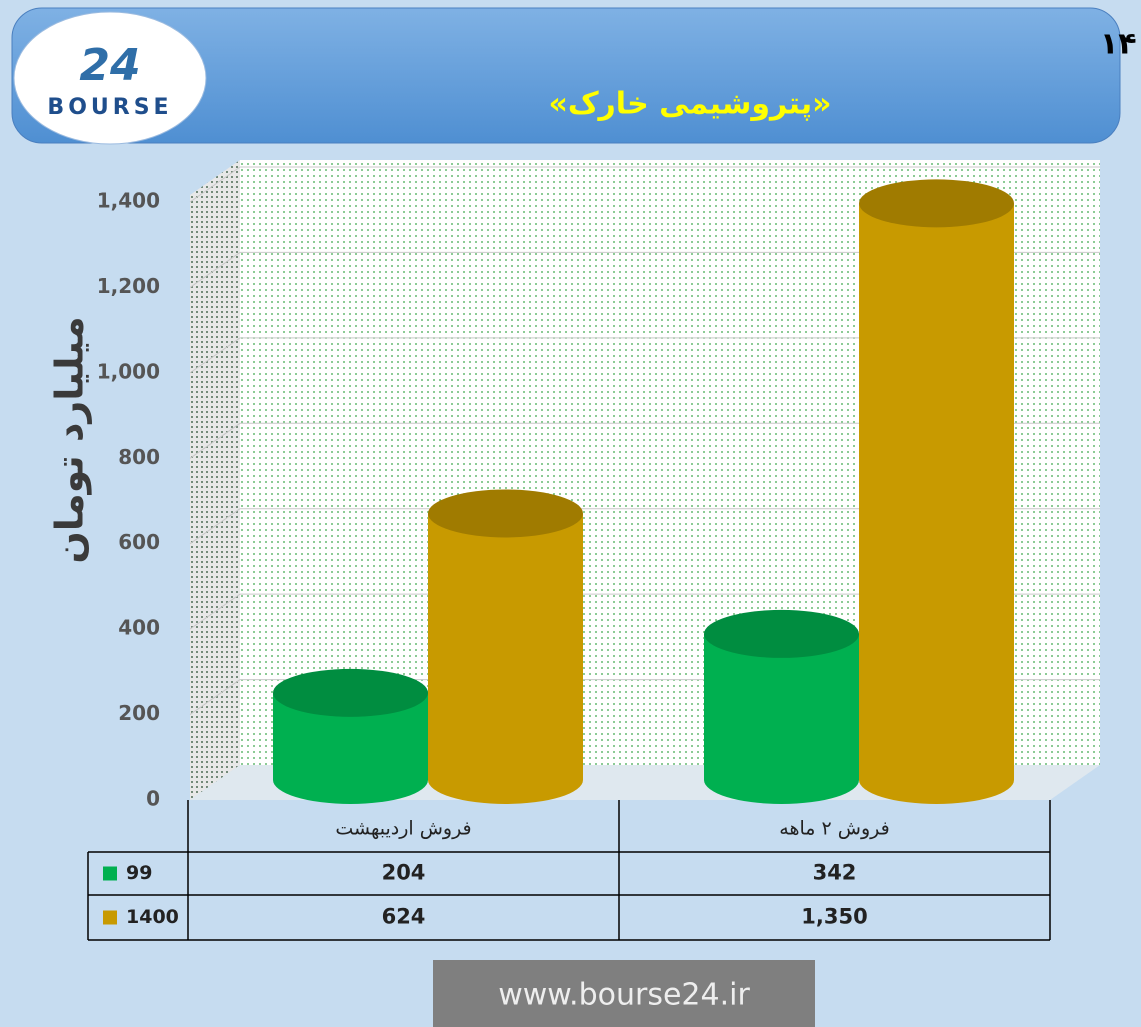  What do you see at coordinates (403, 829) in the screenshot?
I see `x-tick-label: فروش اردیبهشت` at bounding box center [403, 829].